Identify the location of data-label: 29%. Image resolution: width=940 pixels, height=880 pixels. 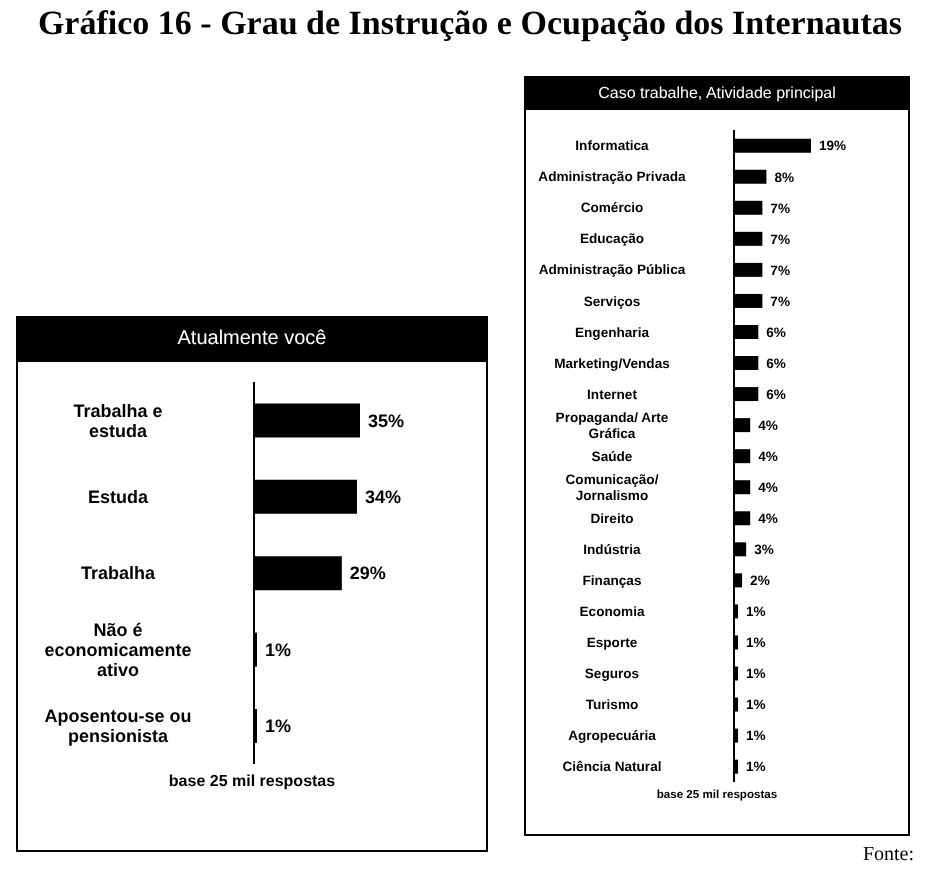
(367, 573).